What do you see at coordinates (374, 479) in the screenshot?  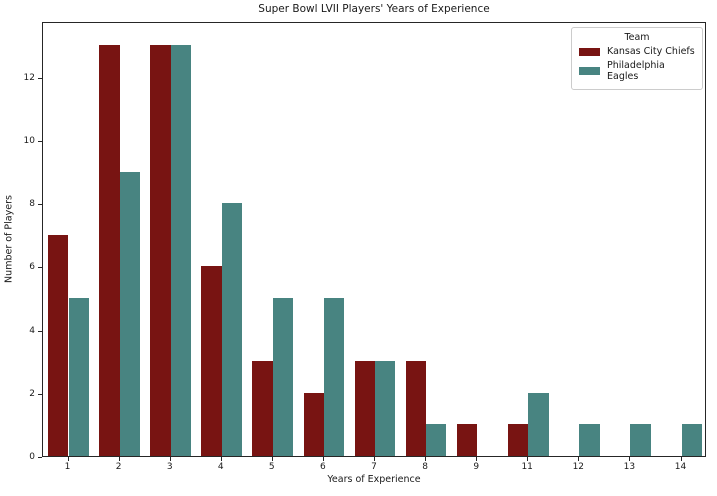 I see `x-axis-label: Years of Experience` at bounding box center [374, 479].